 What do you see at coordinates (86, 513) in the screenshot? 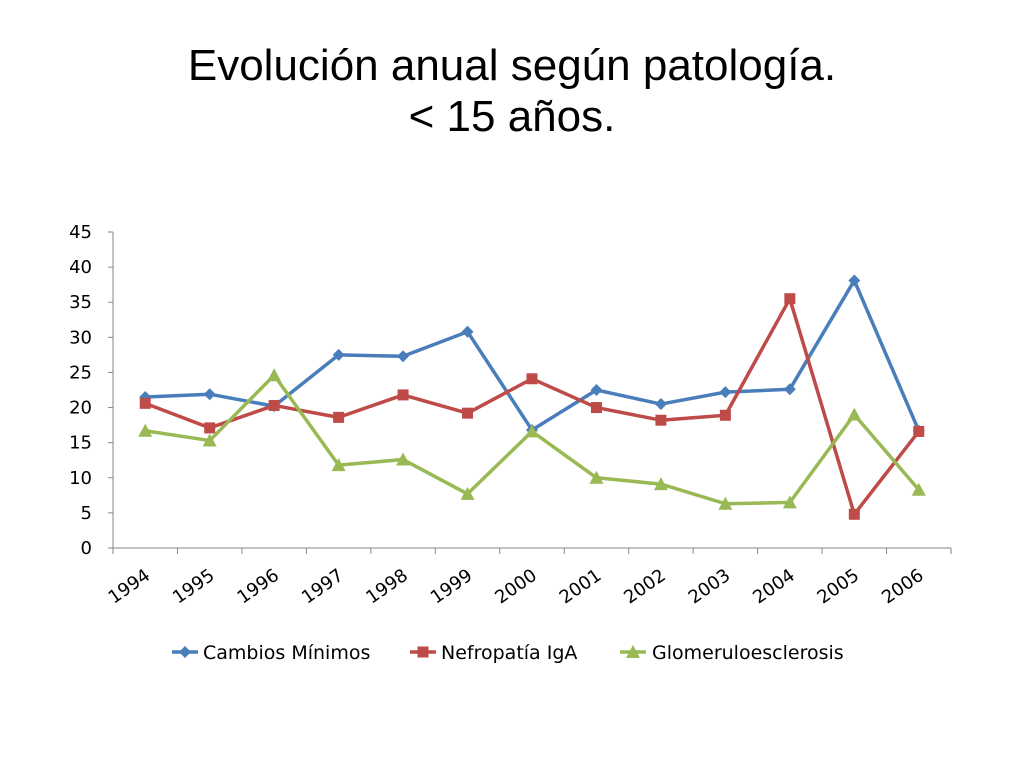
I see `y-tick-label: 5` at bounding box center [86, 513].